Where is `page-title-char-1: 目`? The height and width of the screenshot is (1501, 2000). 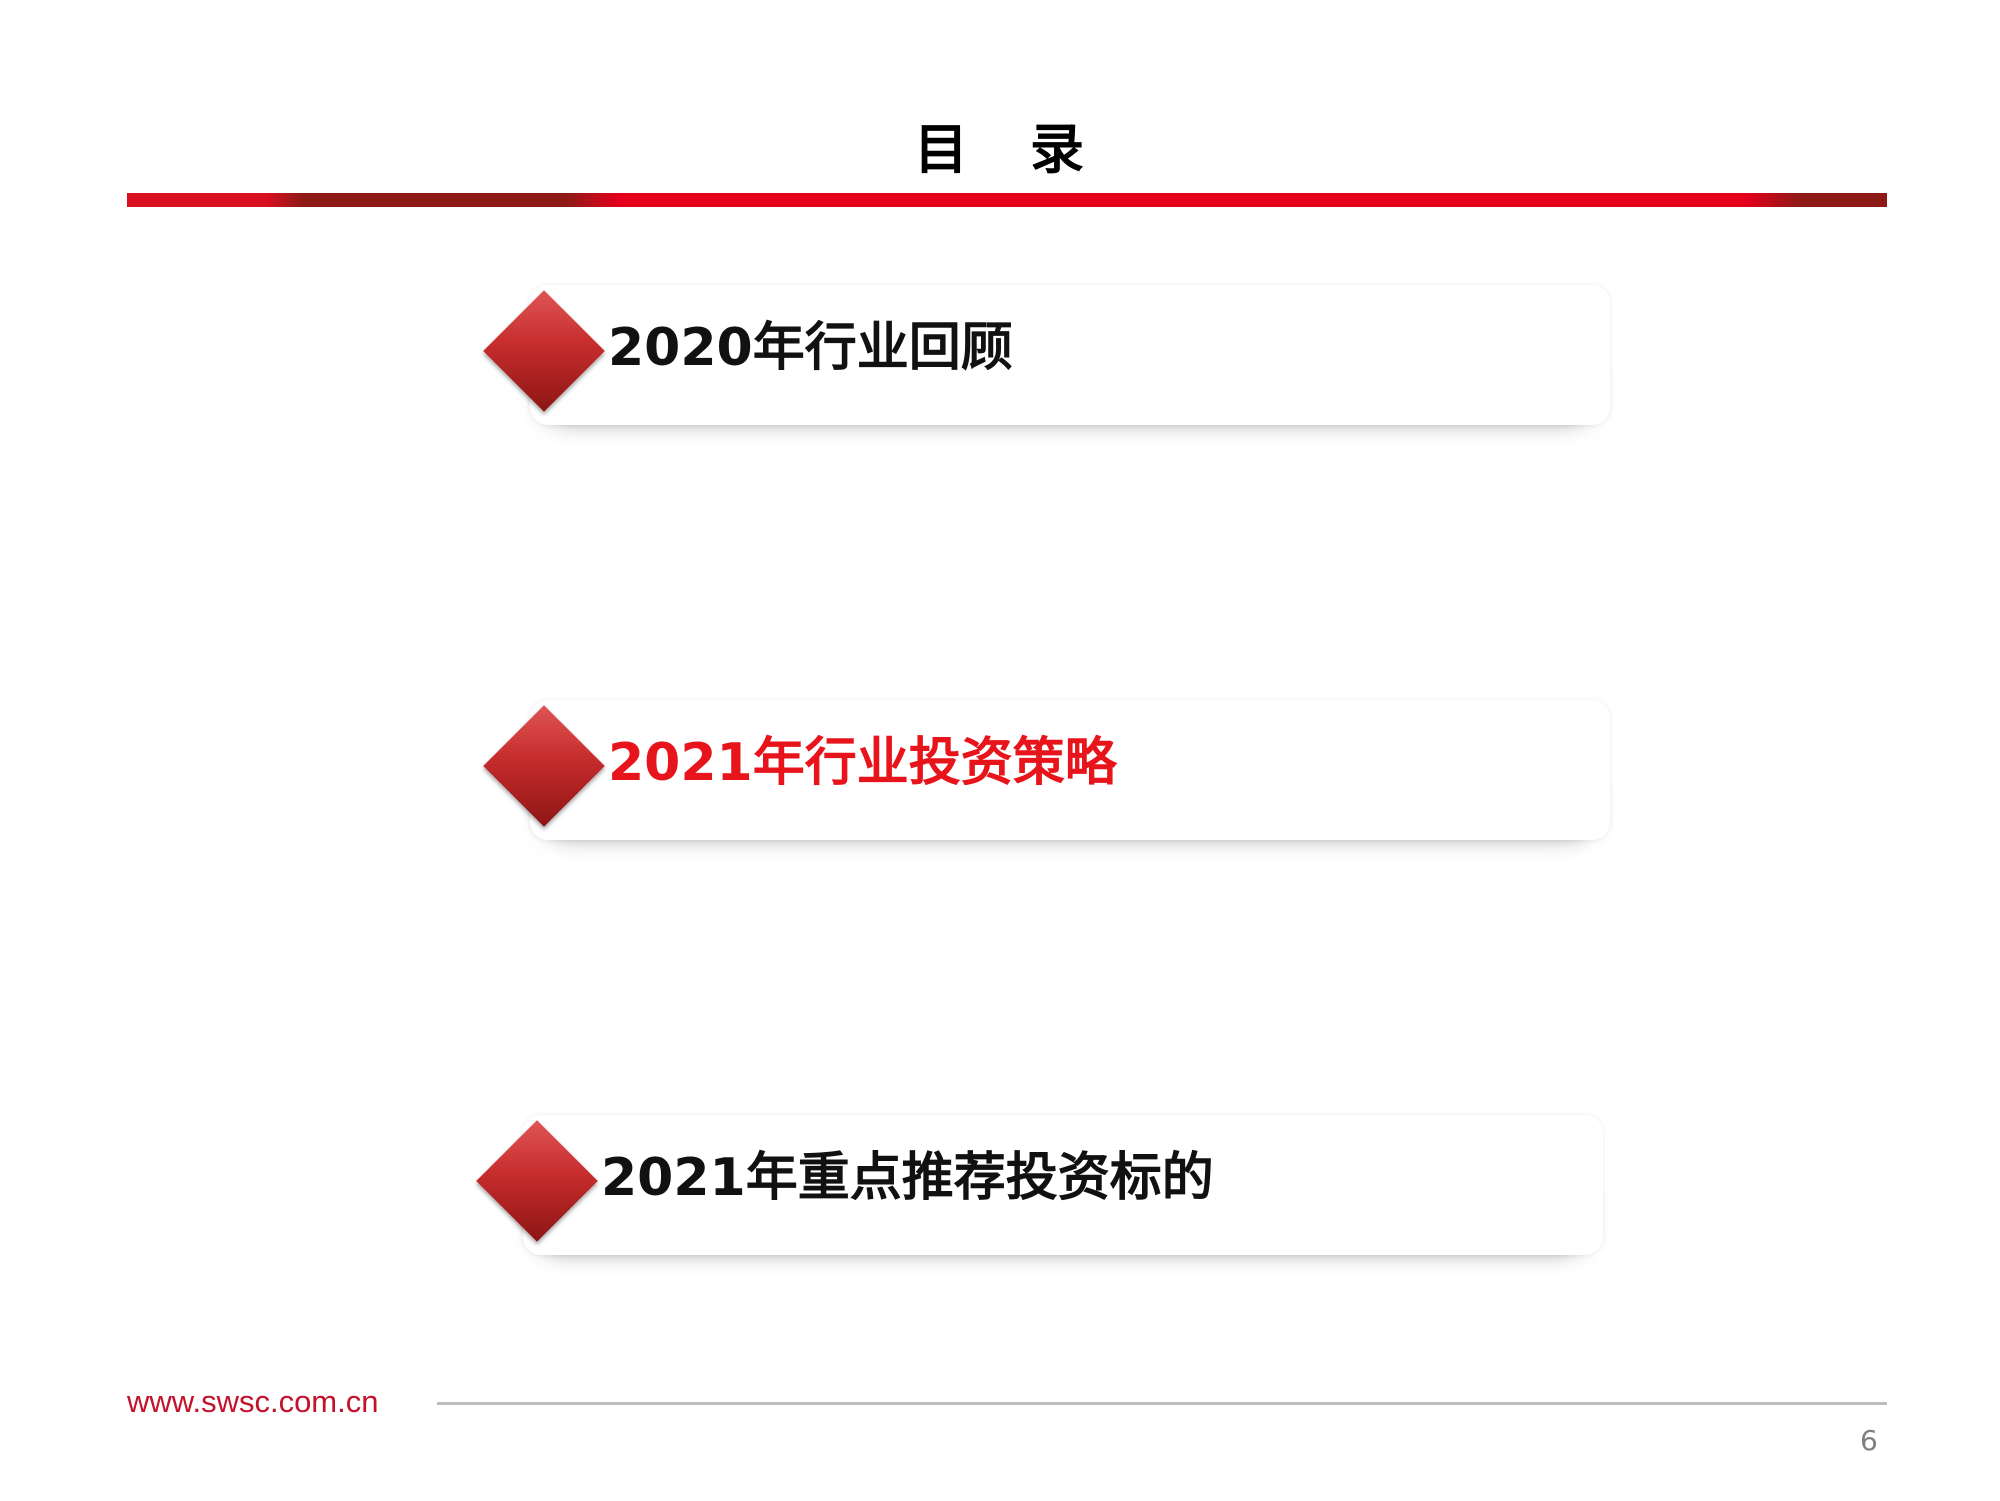
page-title-char-1: 目 is located at coordinates (942, 149).